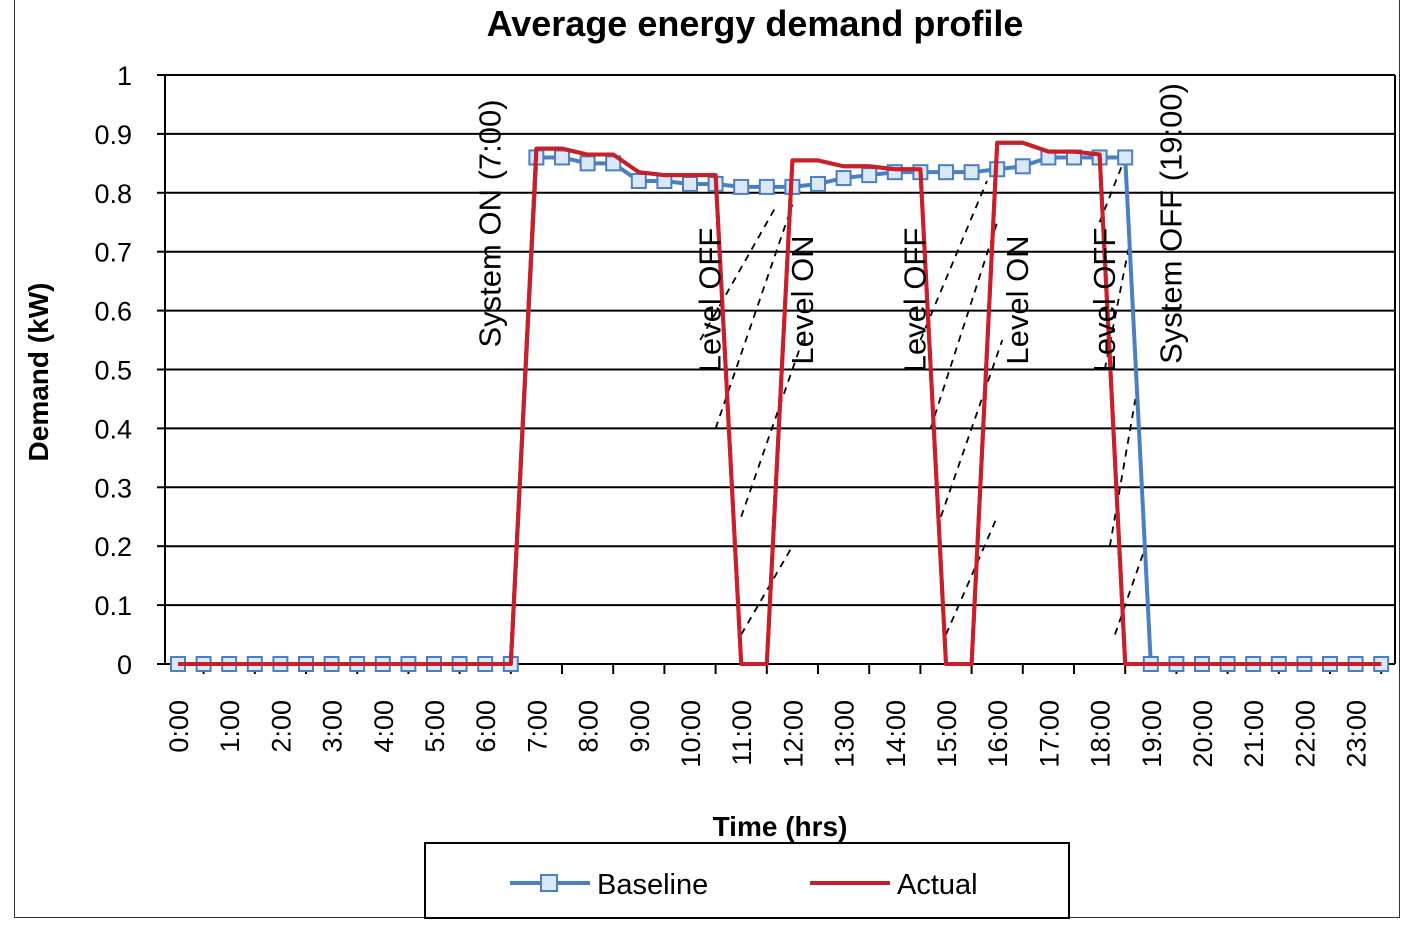 The height and width of the screenshot is (931, 1410). I want to click on x-tick-label: 10:00, so click(691, 734).